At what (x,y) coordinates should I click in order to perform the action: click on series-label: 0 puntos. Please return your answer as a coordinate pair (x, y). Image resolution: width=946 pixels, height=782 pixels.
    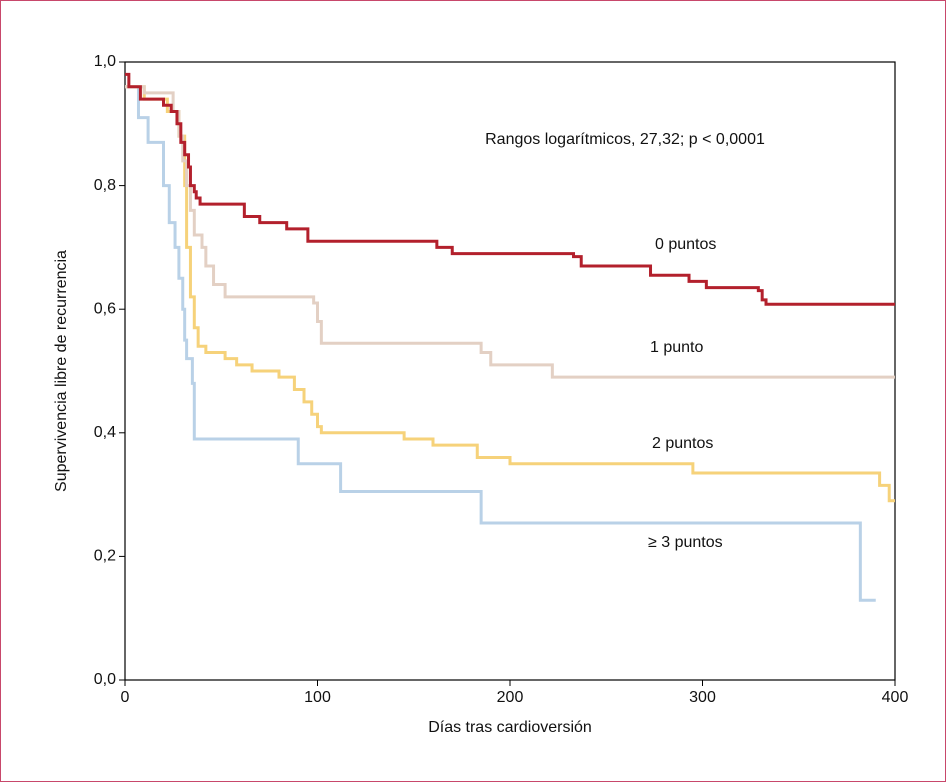
    Looking at the image, I should click on (685, 244).